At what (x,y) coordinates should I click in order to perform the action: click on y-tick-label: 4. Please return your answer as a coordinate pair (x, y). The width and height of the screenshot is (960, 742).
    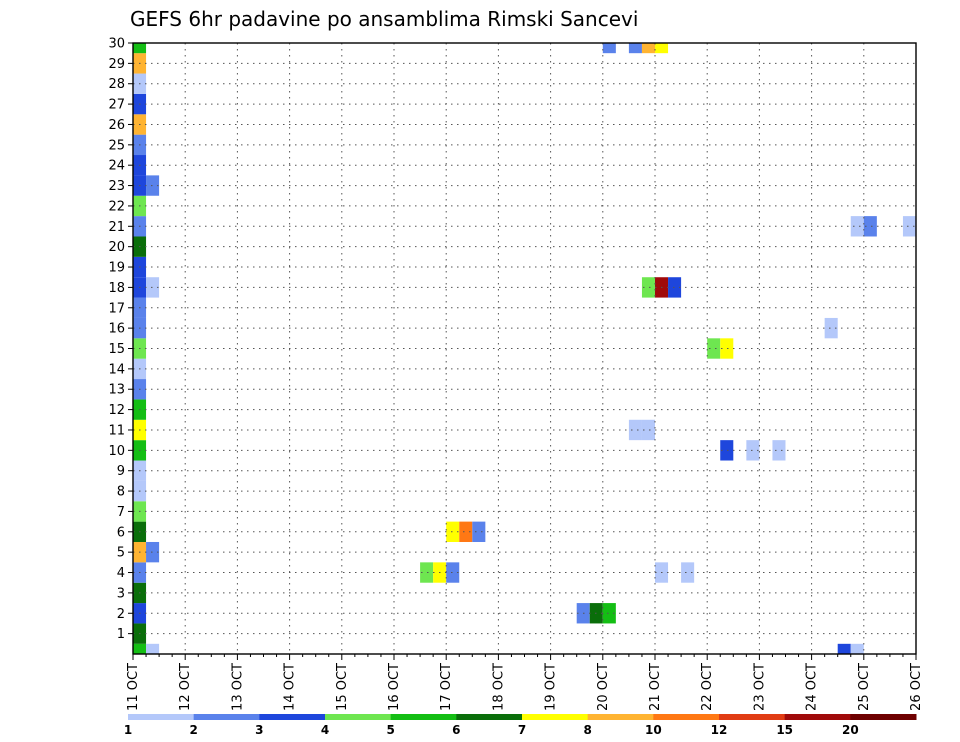
    Looking at the image, I should click on (121, 573).